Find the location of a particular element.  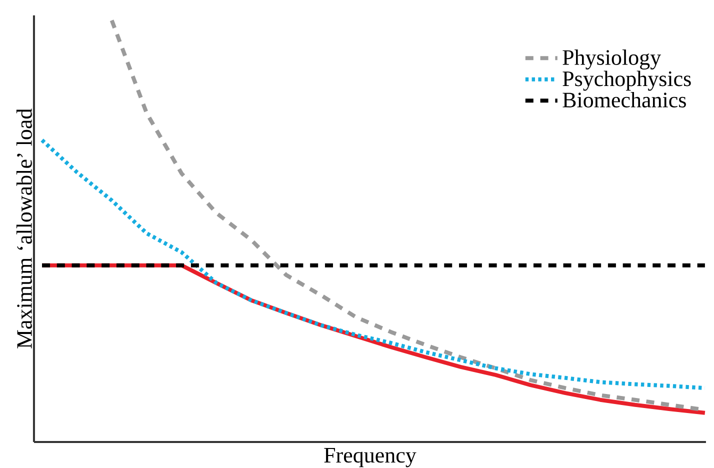

legend-label: Physiology is located at coordinates (612, 59).